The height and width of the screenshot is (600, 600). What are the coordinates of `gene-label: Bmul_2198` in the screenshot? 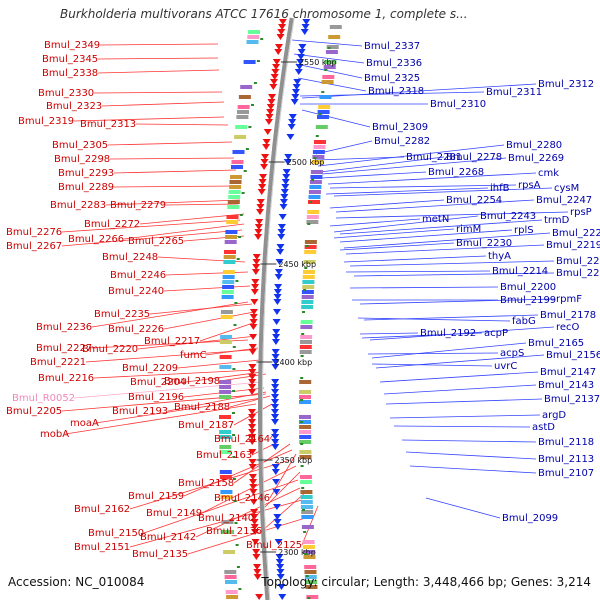 It's located at (192, 381).